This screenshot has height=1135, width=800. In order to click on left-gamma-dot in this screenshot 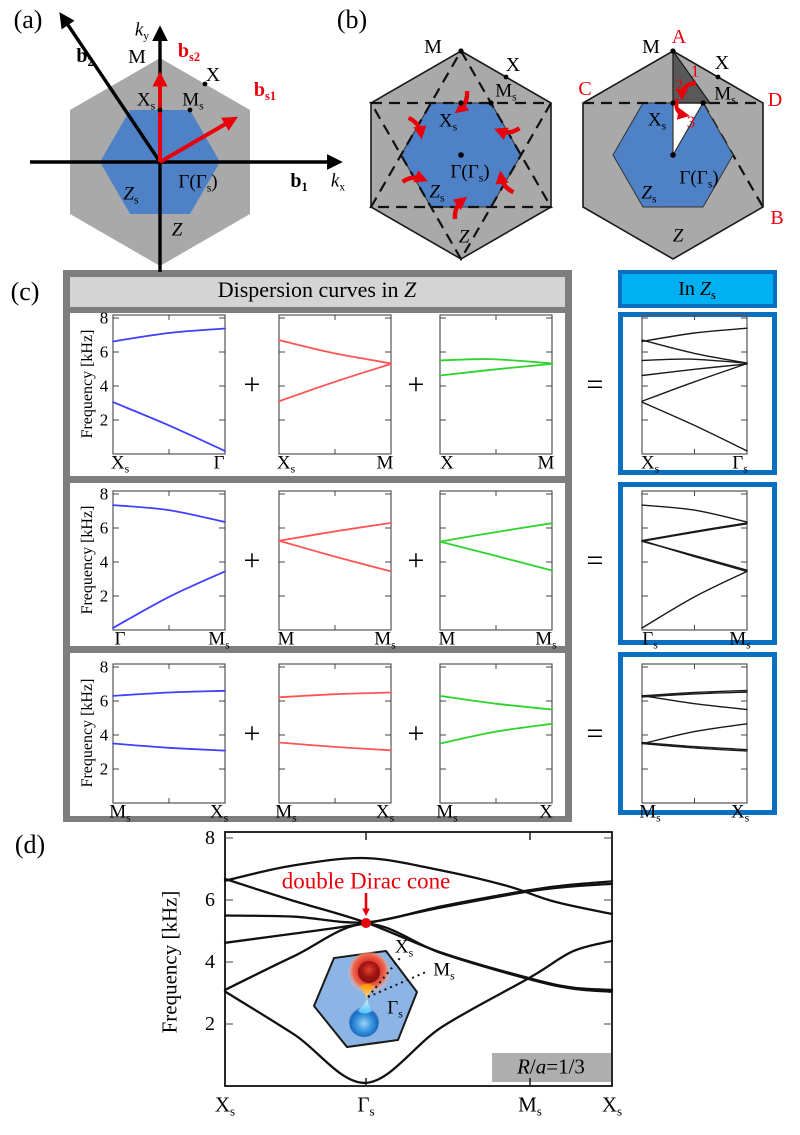, I will do `click(461, 155)`.